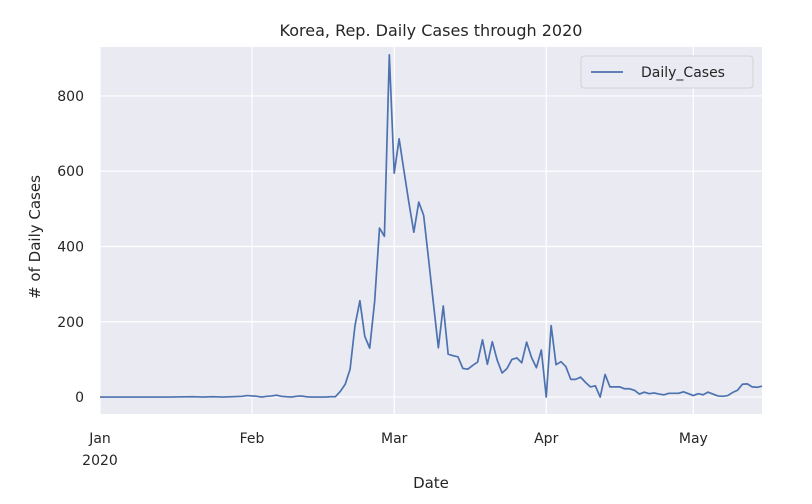 Image resolution: width=812 pixels, height=504 pixels. What do you see at coordinates (693, 439) in the screenshot?
I see `x-tick-label: May` at bounding box center [693, 439].